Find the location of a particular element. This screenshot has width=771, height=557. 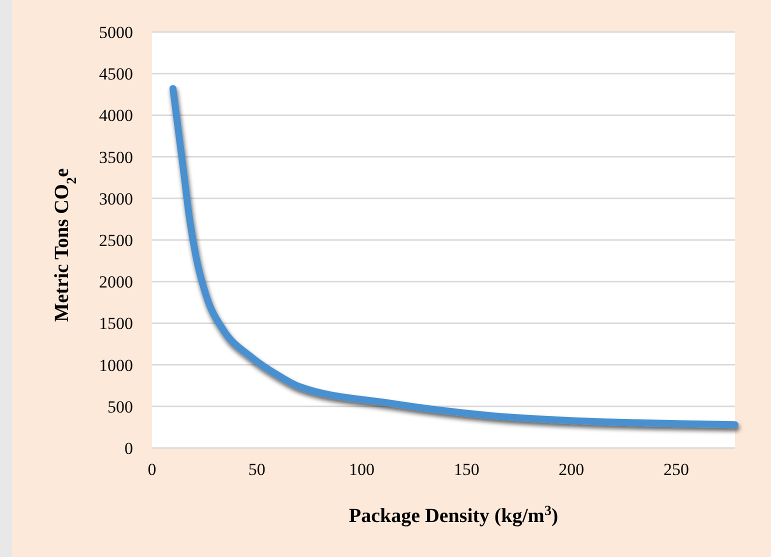

y-tick-label: 5000 is located at coordinates (116, 32).